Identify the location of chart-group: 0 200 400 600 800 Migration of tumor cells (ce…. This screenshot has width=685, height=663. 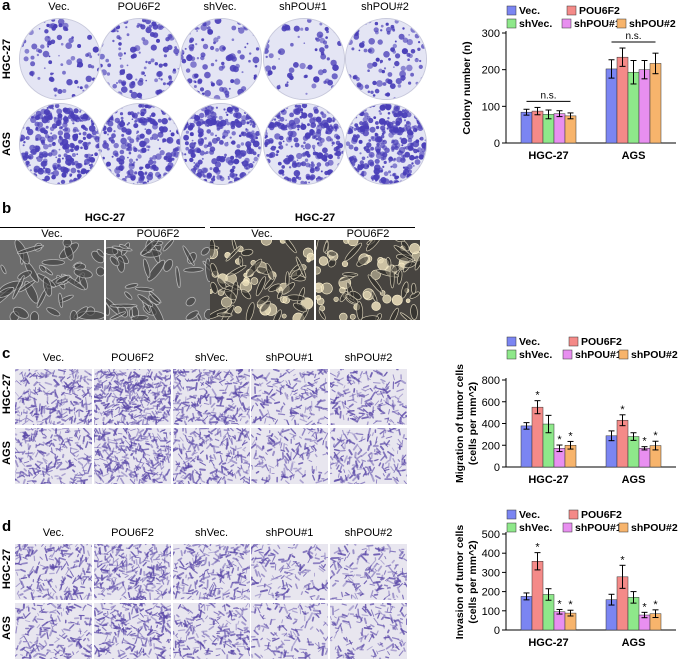
(566, 411).